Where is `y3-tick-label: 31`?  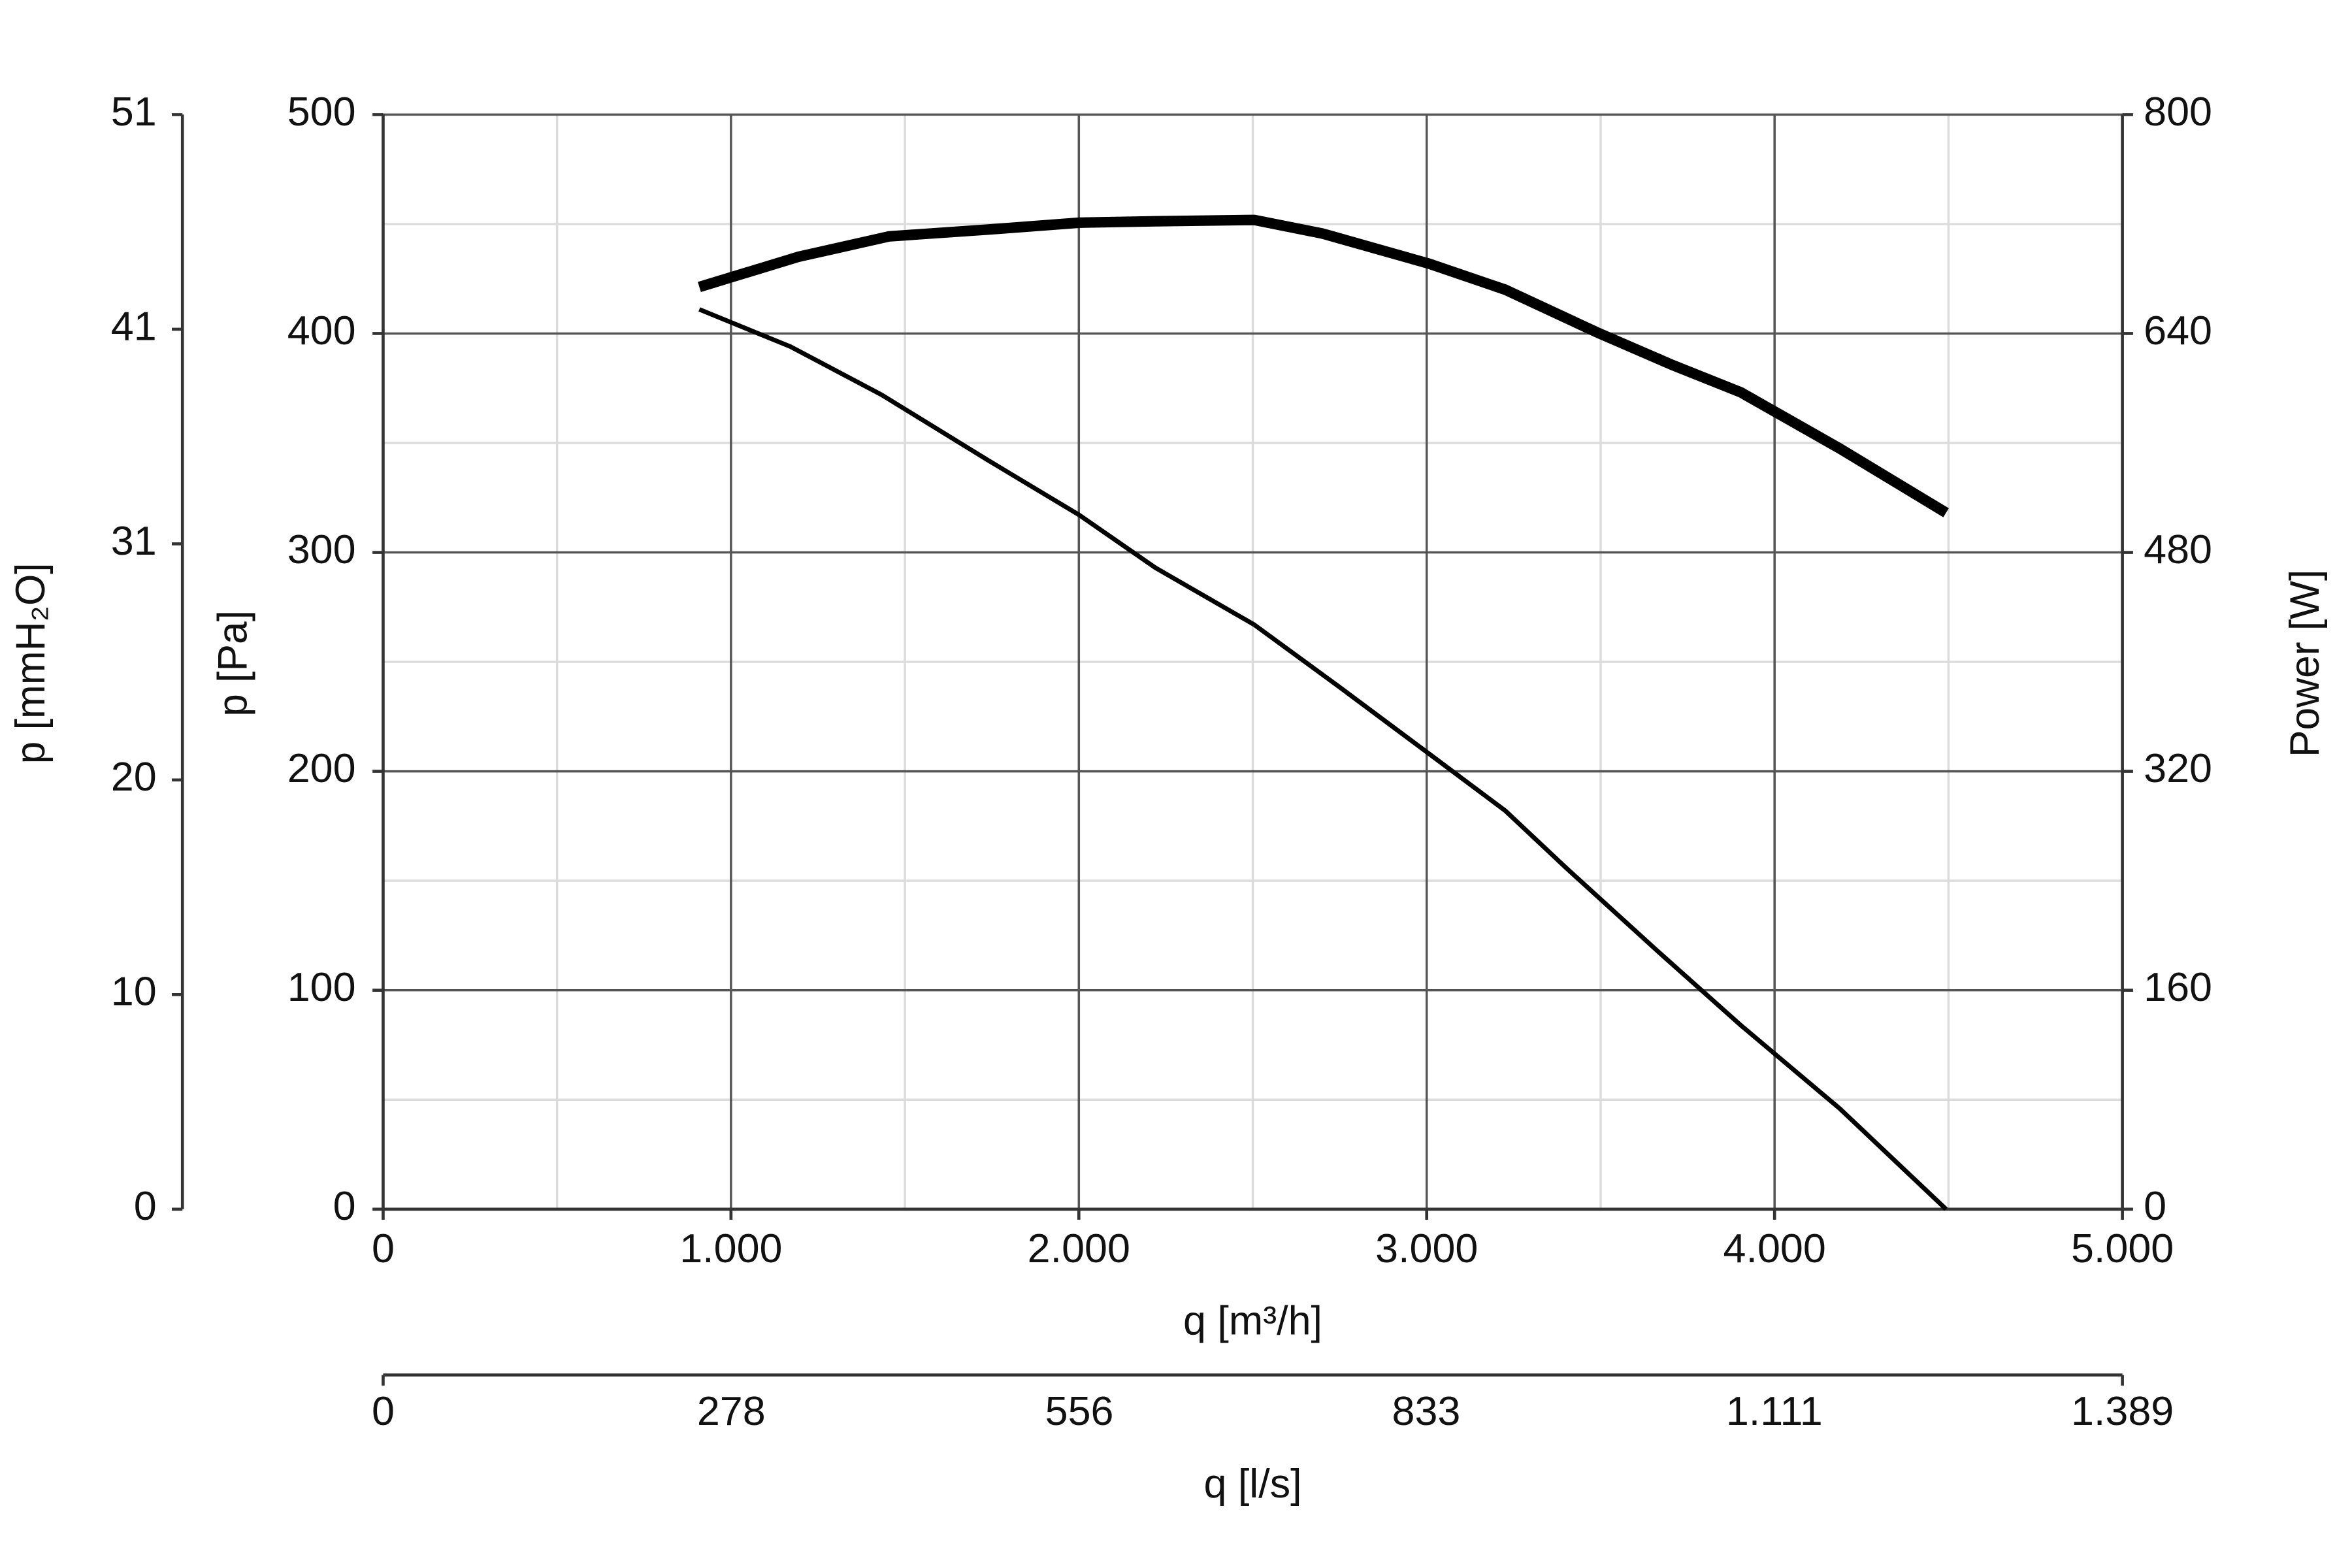 y3-tick-label: 31 is located at coordinates (134, 541).